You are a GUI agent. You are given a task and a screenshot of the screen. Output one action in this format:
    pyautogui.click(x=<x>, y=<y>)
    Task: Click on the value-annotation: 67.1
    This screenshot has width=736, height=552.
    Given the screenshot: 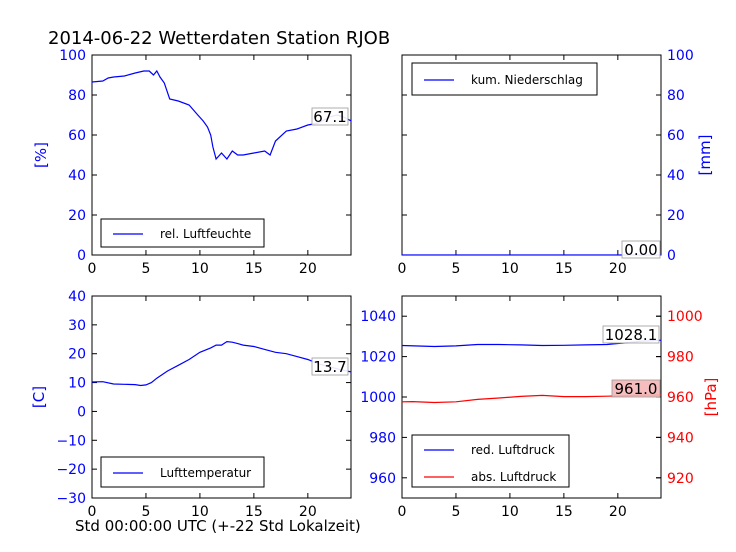 What is the action you would take?
    pyautogui.click(x=329, y=117)
    